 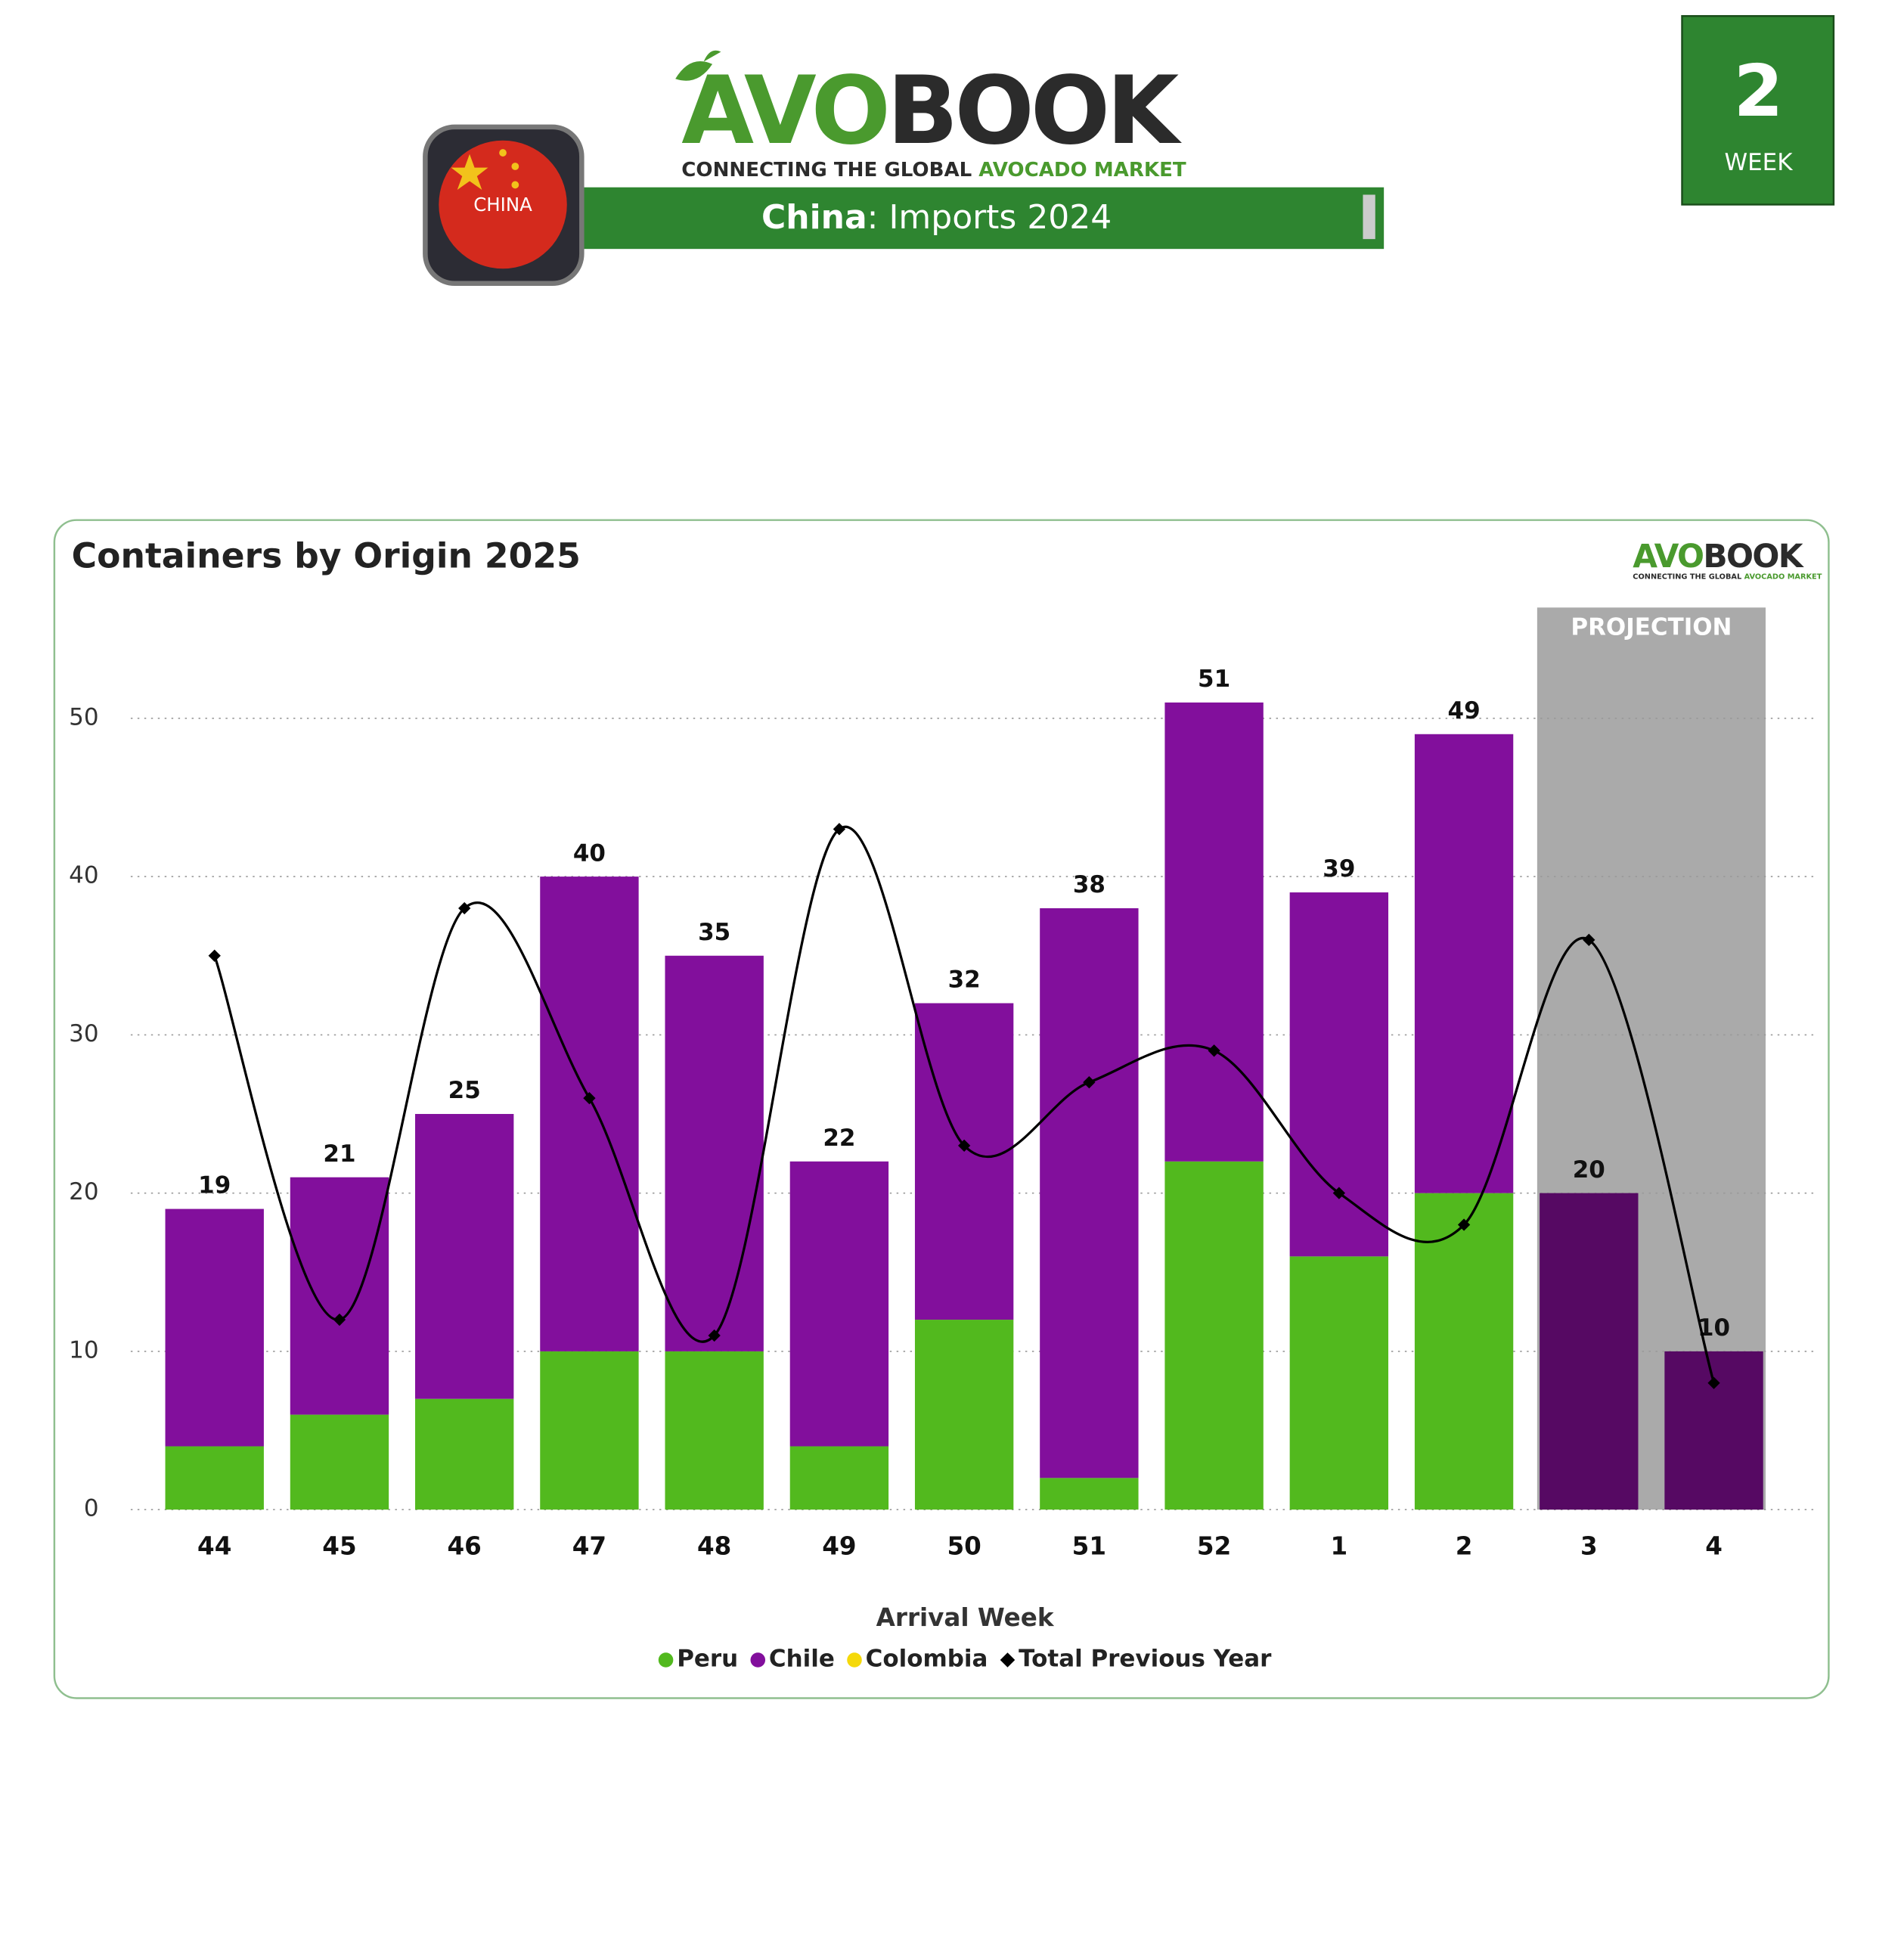 I want to click on mini-tagline-dark: CONNECTING THE GLOBAL, so click(x=1688, y=577).